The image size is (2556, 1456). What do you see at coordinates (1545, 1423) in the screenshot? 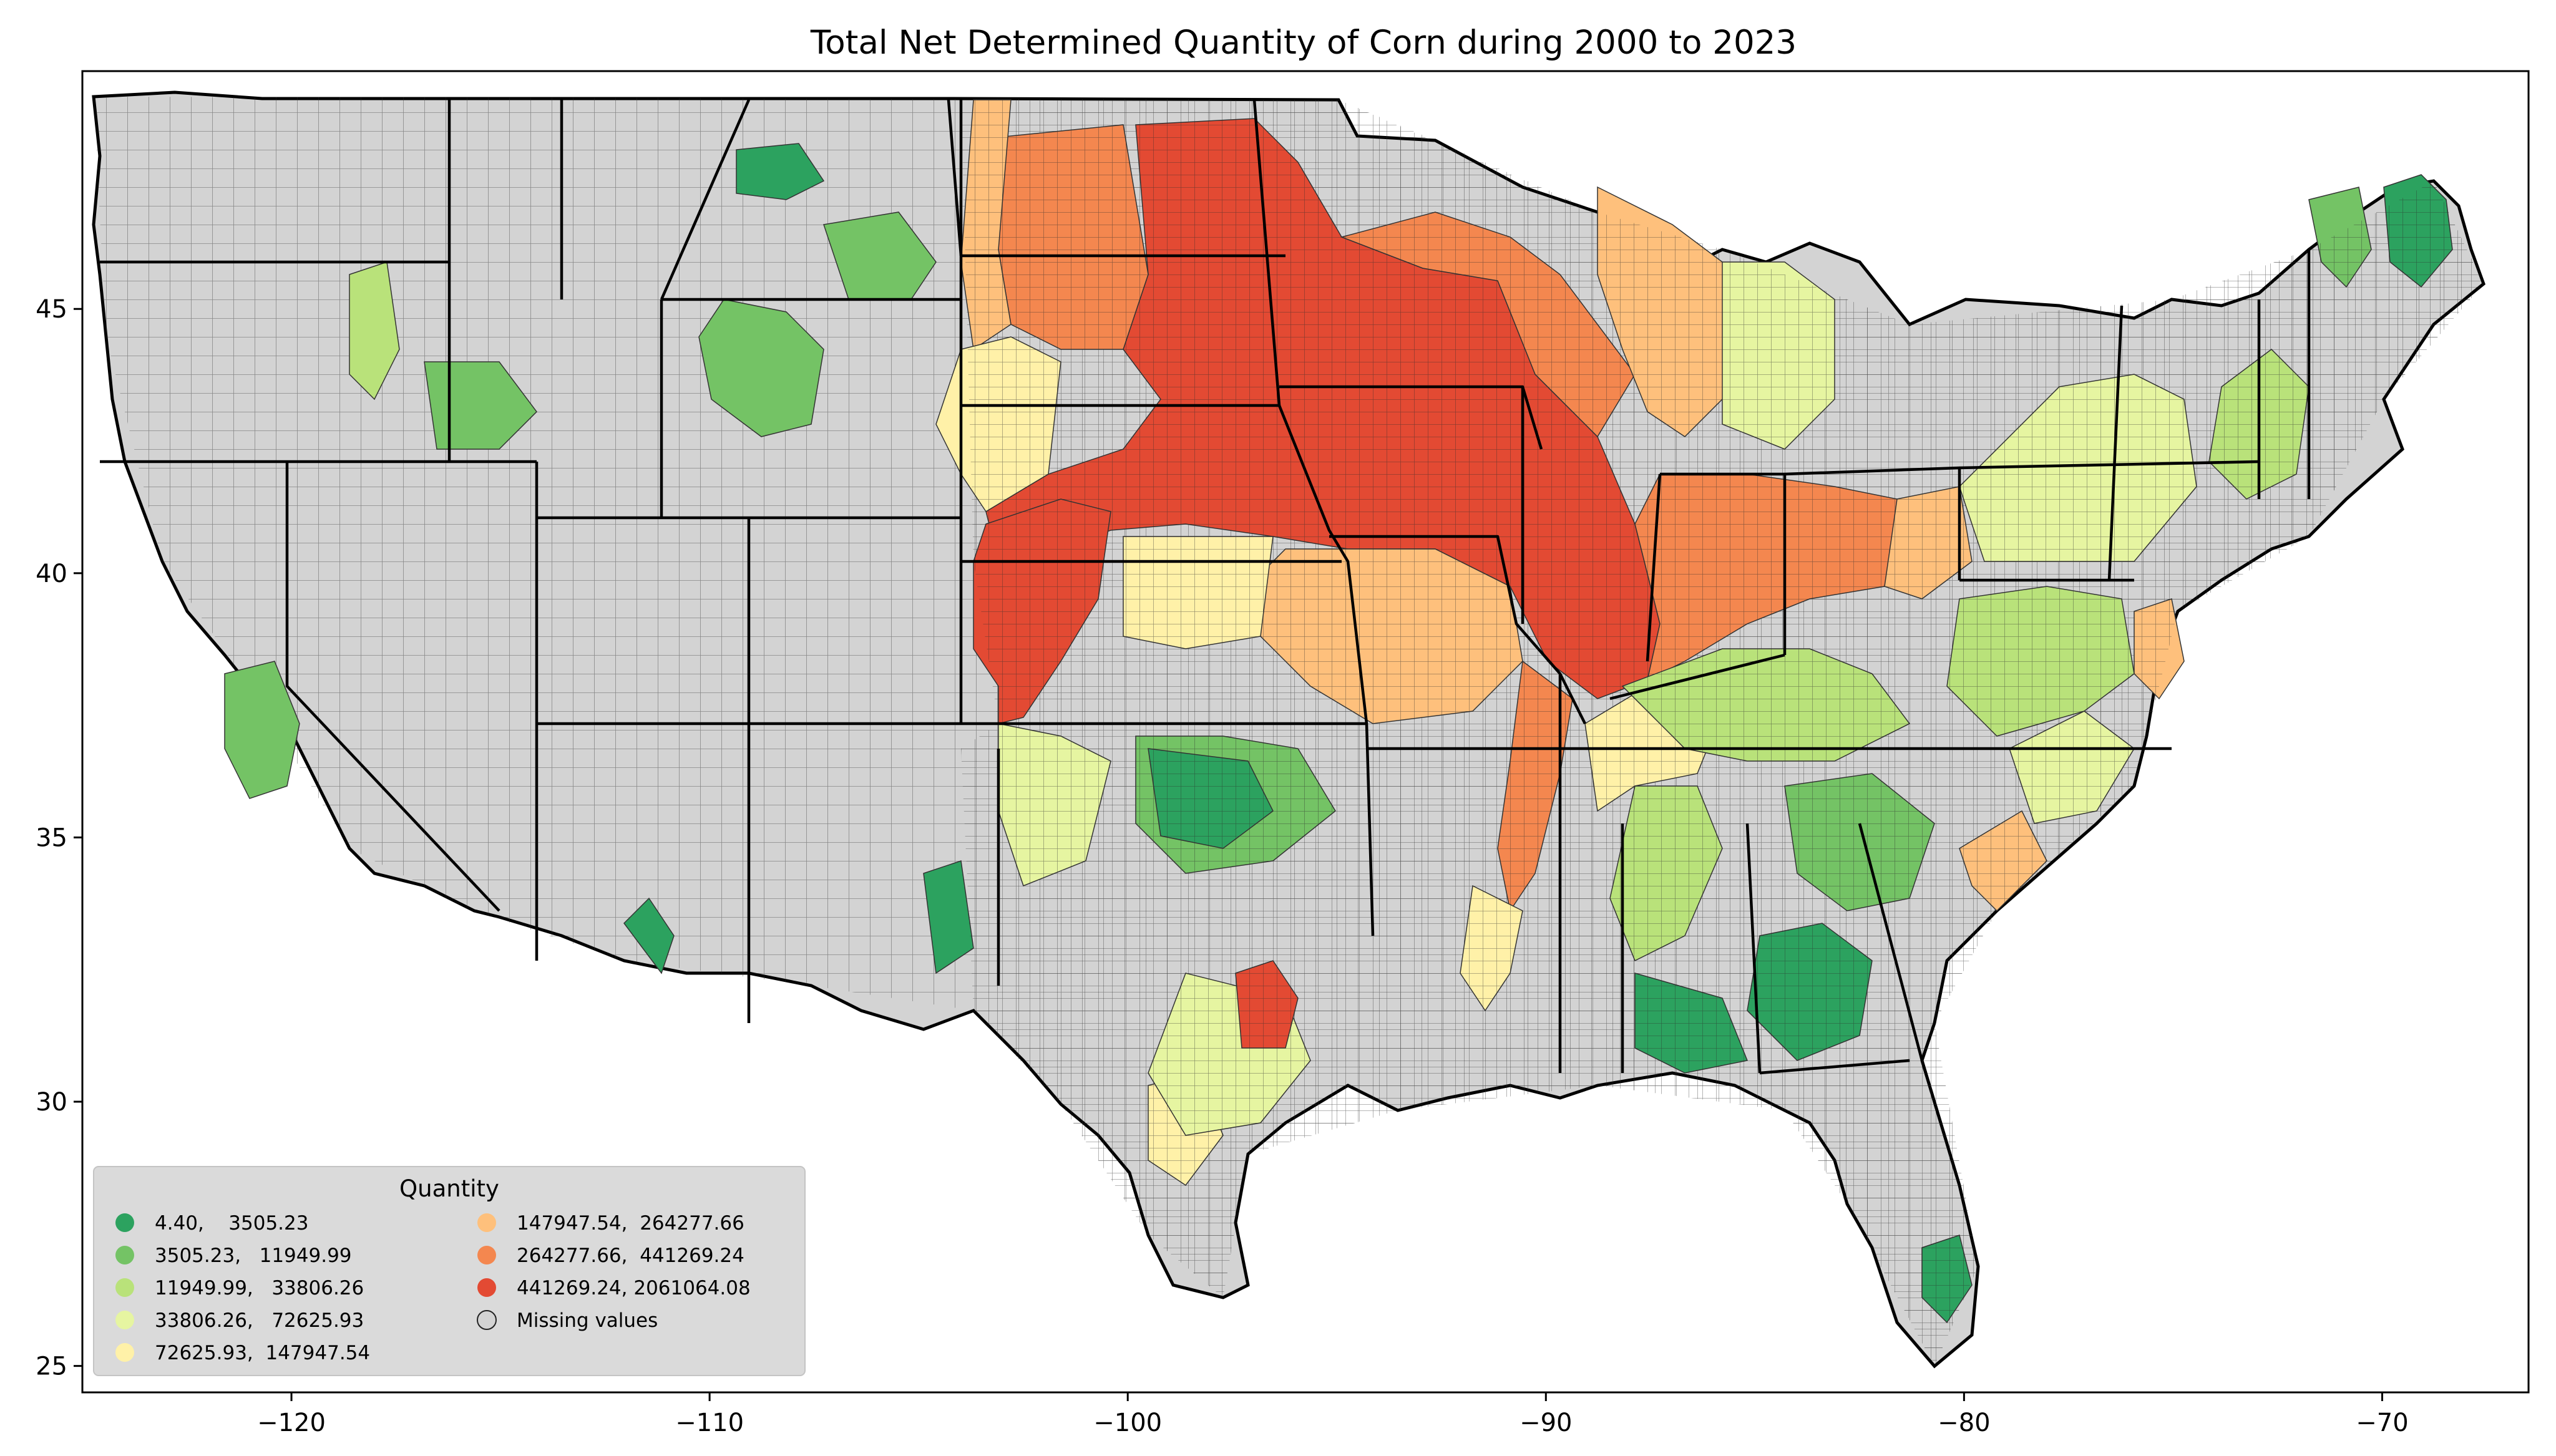
I see `x-tick-label: −90` at bounding box center [1545, 1423].